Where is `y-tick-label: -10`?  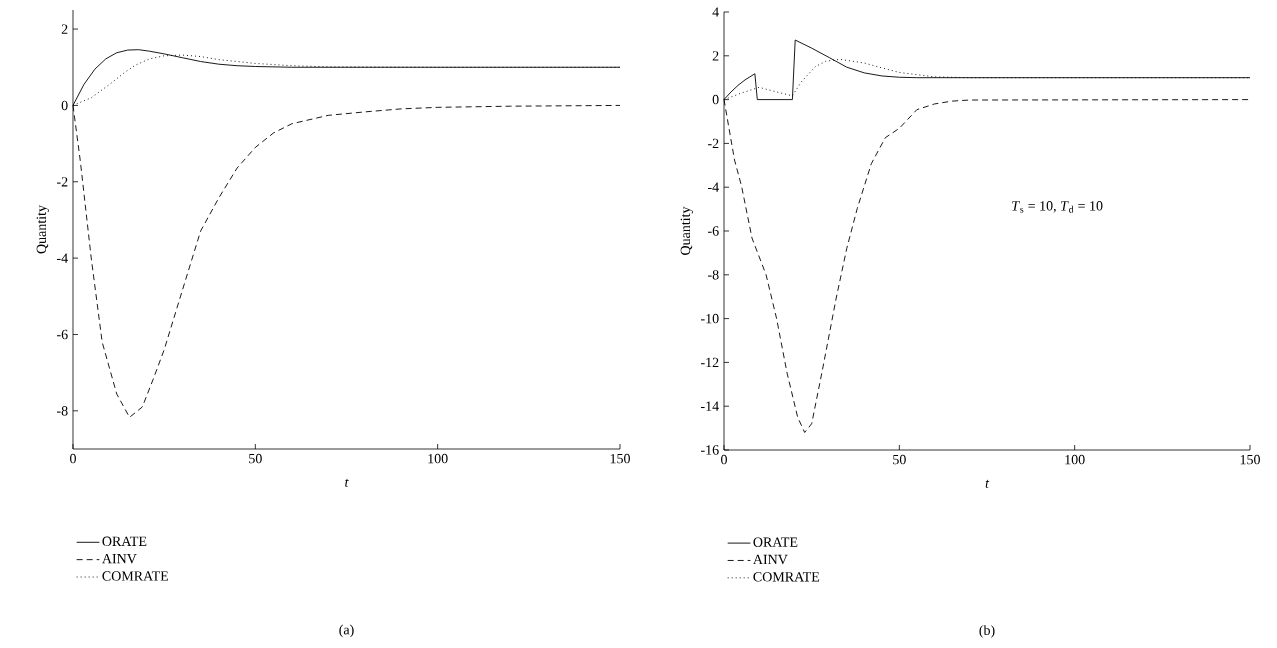
y-tick-label: -10 is located at coordinates (710, 318).